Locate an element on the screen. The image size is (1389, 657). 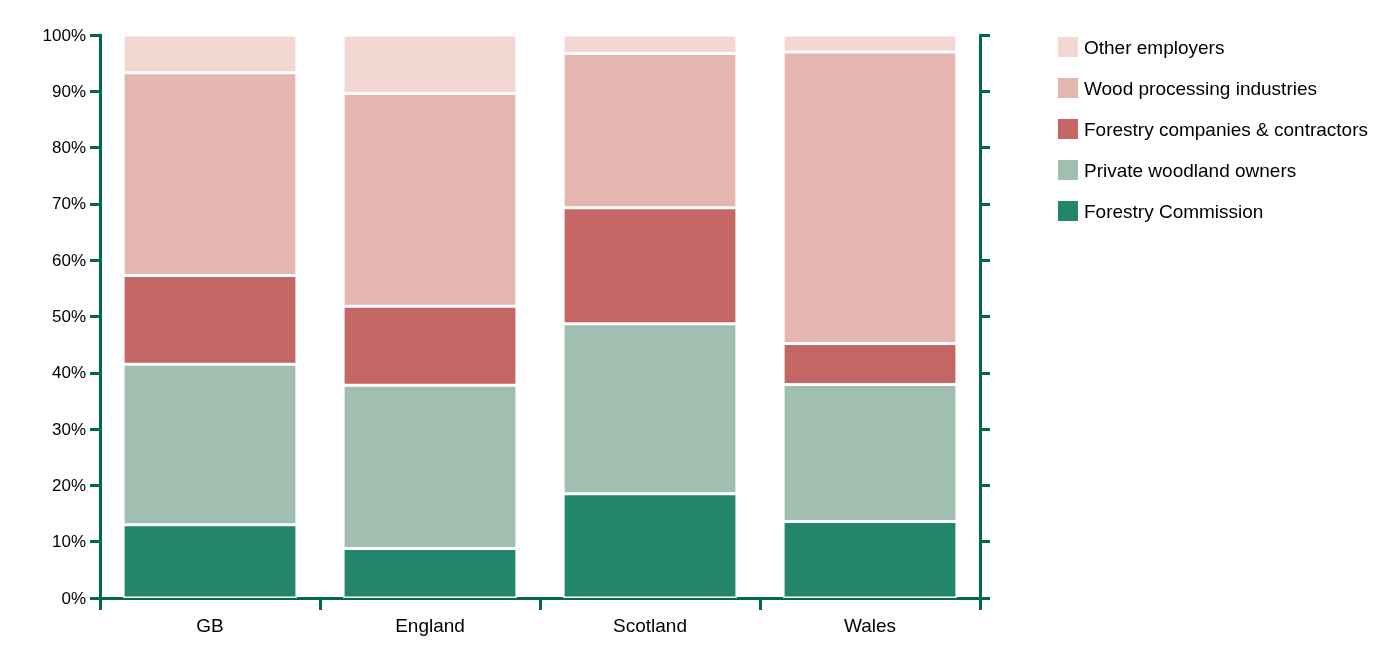
y-tick-label: 80% is located at coordinates (68, 148).